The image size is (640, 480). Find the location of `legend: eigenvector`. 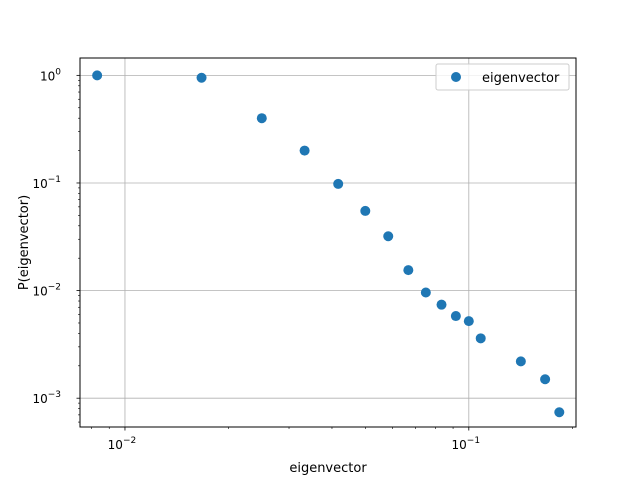

legend: eigenvector is located at coordinates (502, 77).